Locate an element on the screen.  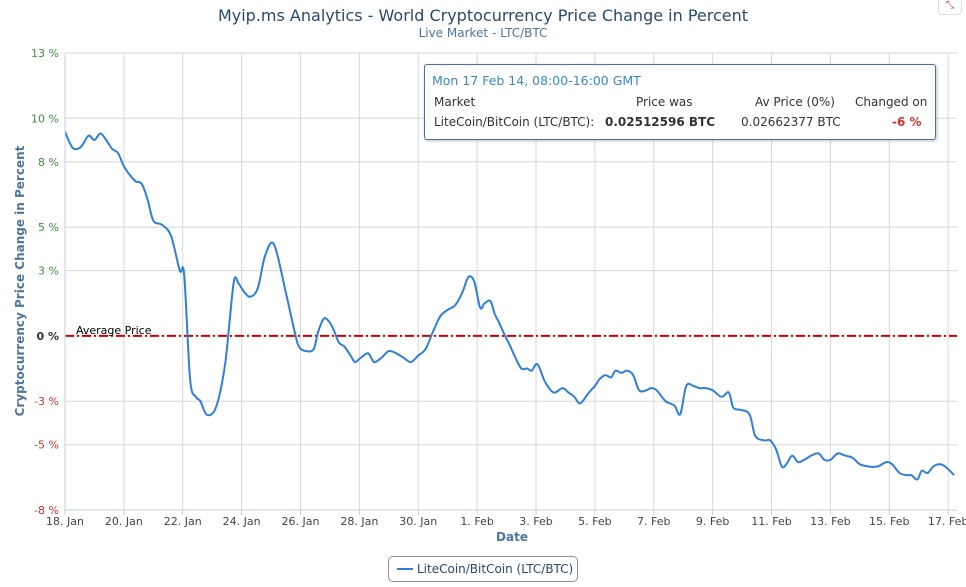
tooltip-col-price: Price was is located at coordinates (664, 102).